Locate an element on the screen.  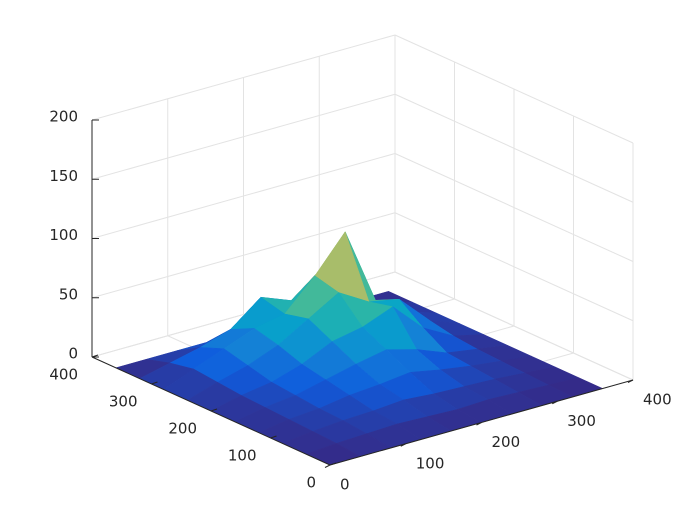
z-tick-label: 150 is located at coordinates (63, 176).